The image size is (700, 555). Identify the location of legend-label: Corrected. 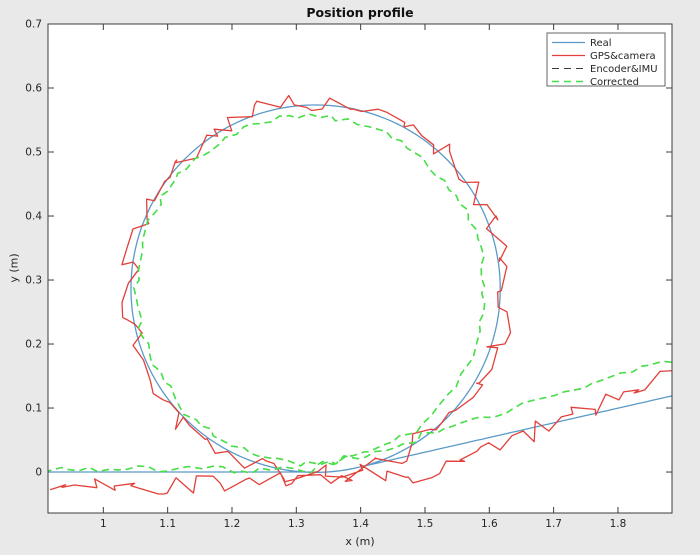
(614, 82).